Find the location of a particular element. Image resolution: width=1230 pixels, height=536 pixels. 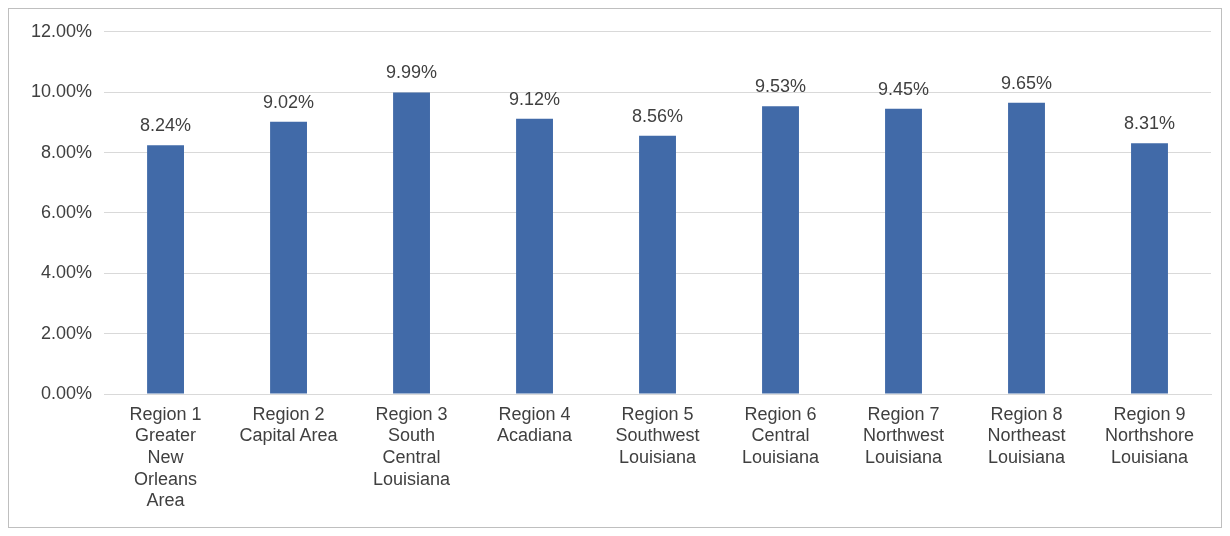

data-label: 8.24% is located at coordinates (166, 125).